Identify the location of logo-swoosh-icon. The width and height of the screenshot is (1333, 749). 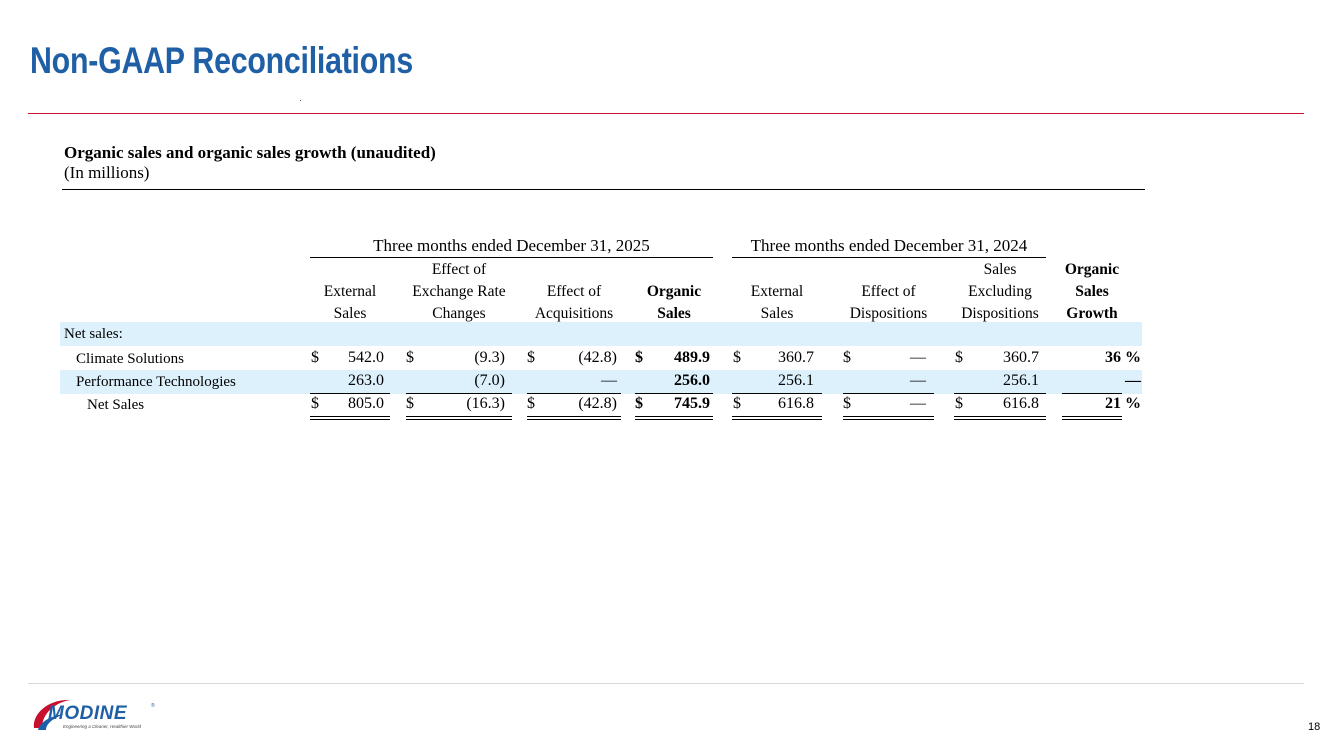
(51, 714).